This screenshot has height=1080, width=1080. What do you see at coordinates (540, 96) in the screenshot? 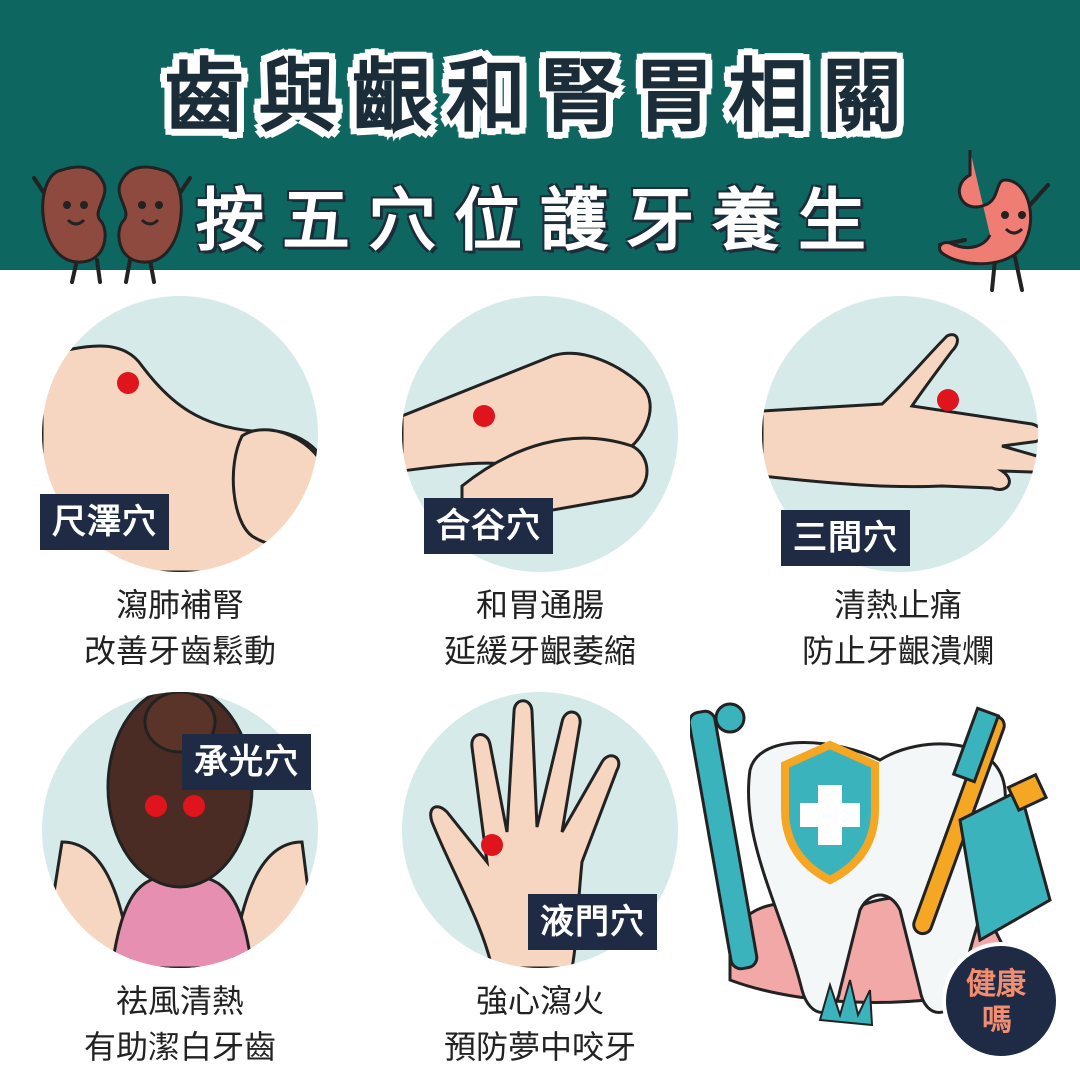
I see `page-title: 齒與齦和腎胃相關` at bounding box center [540, 96].